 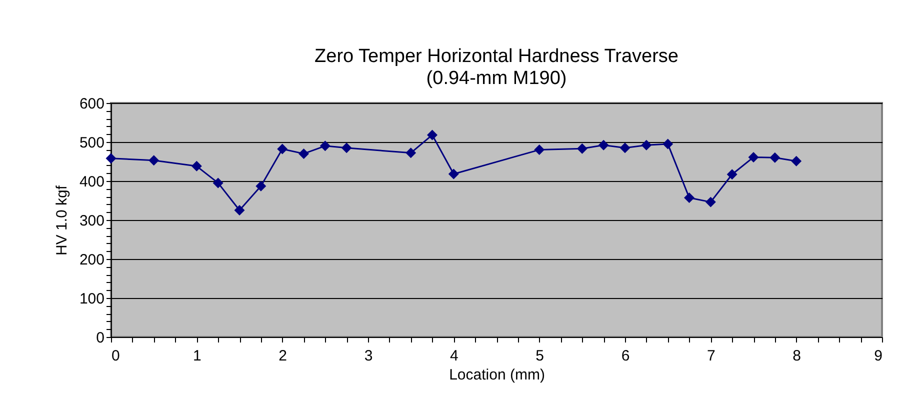 What do you see at coordinates (711, 356) in the screenshot?
I see `x-tick-label: 7` at bounding box center [711, 356].